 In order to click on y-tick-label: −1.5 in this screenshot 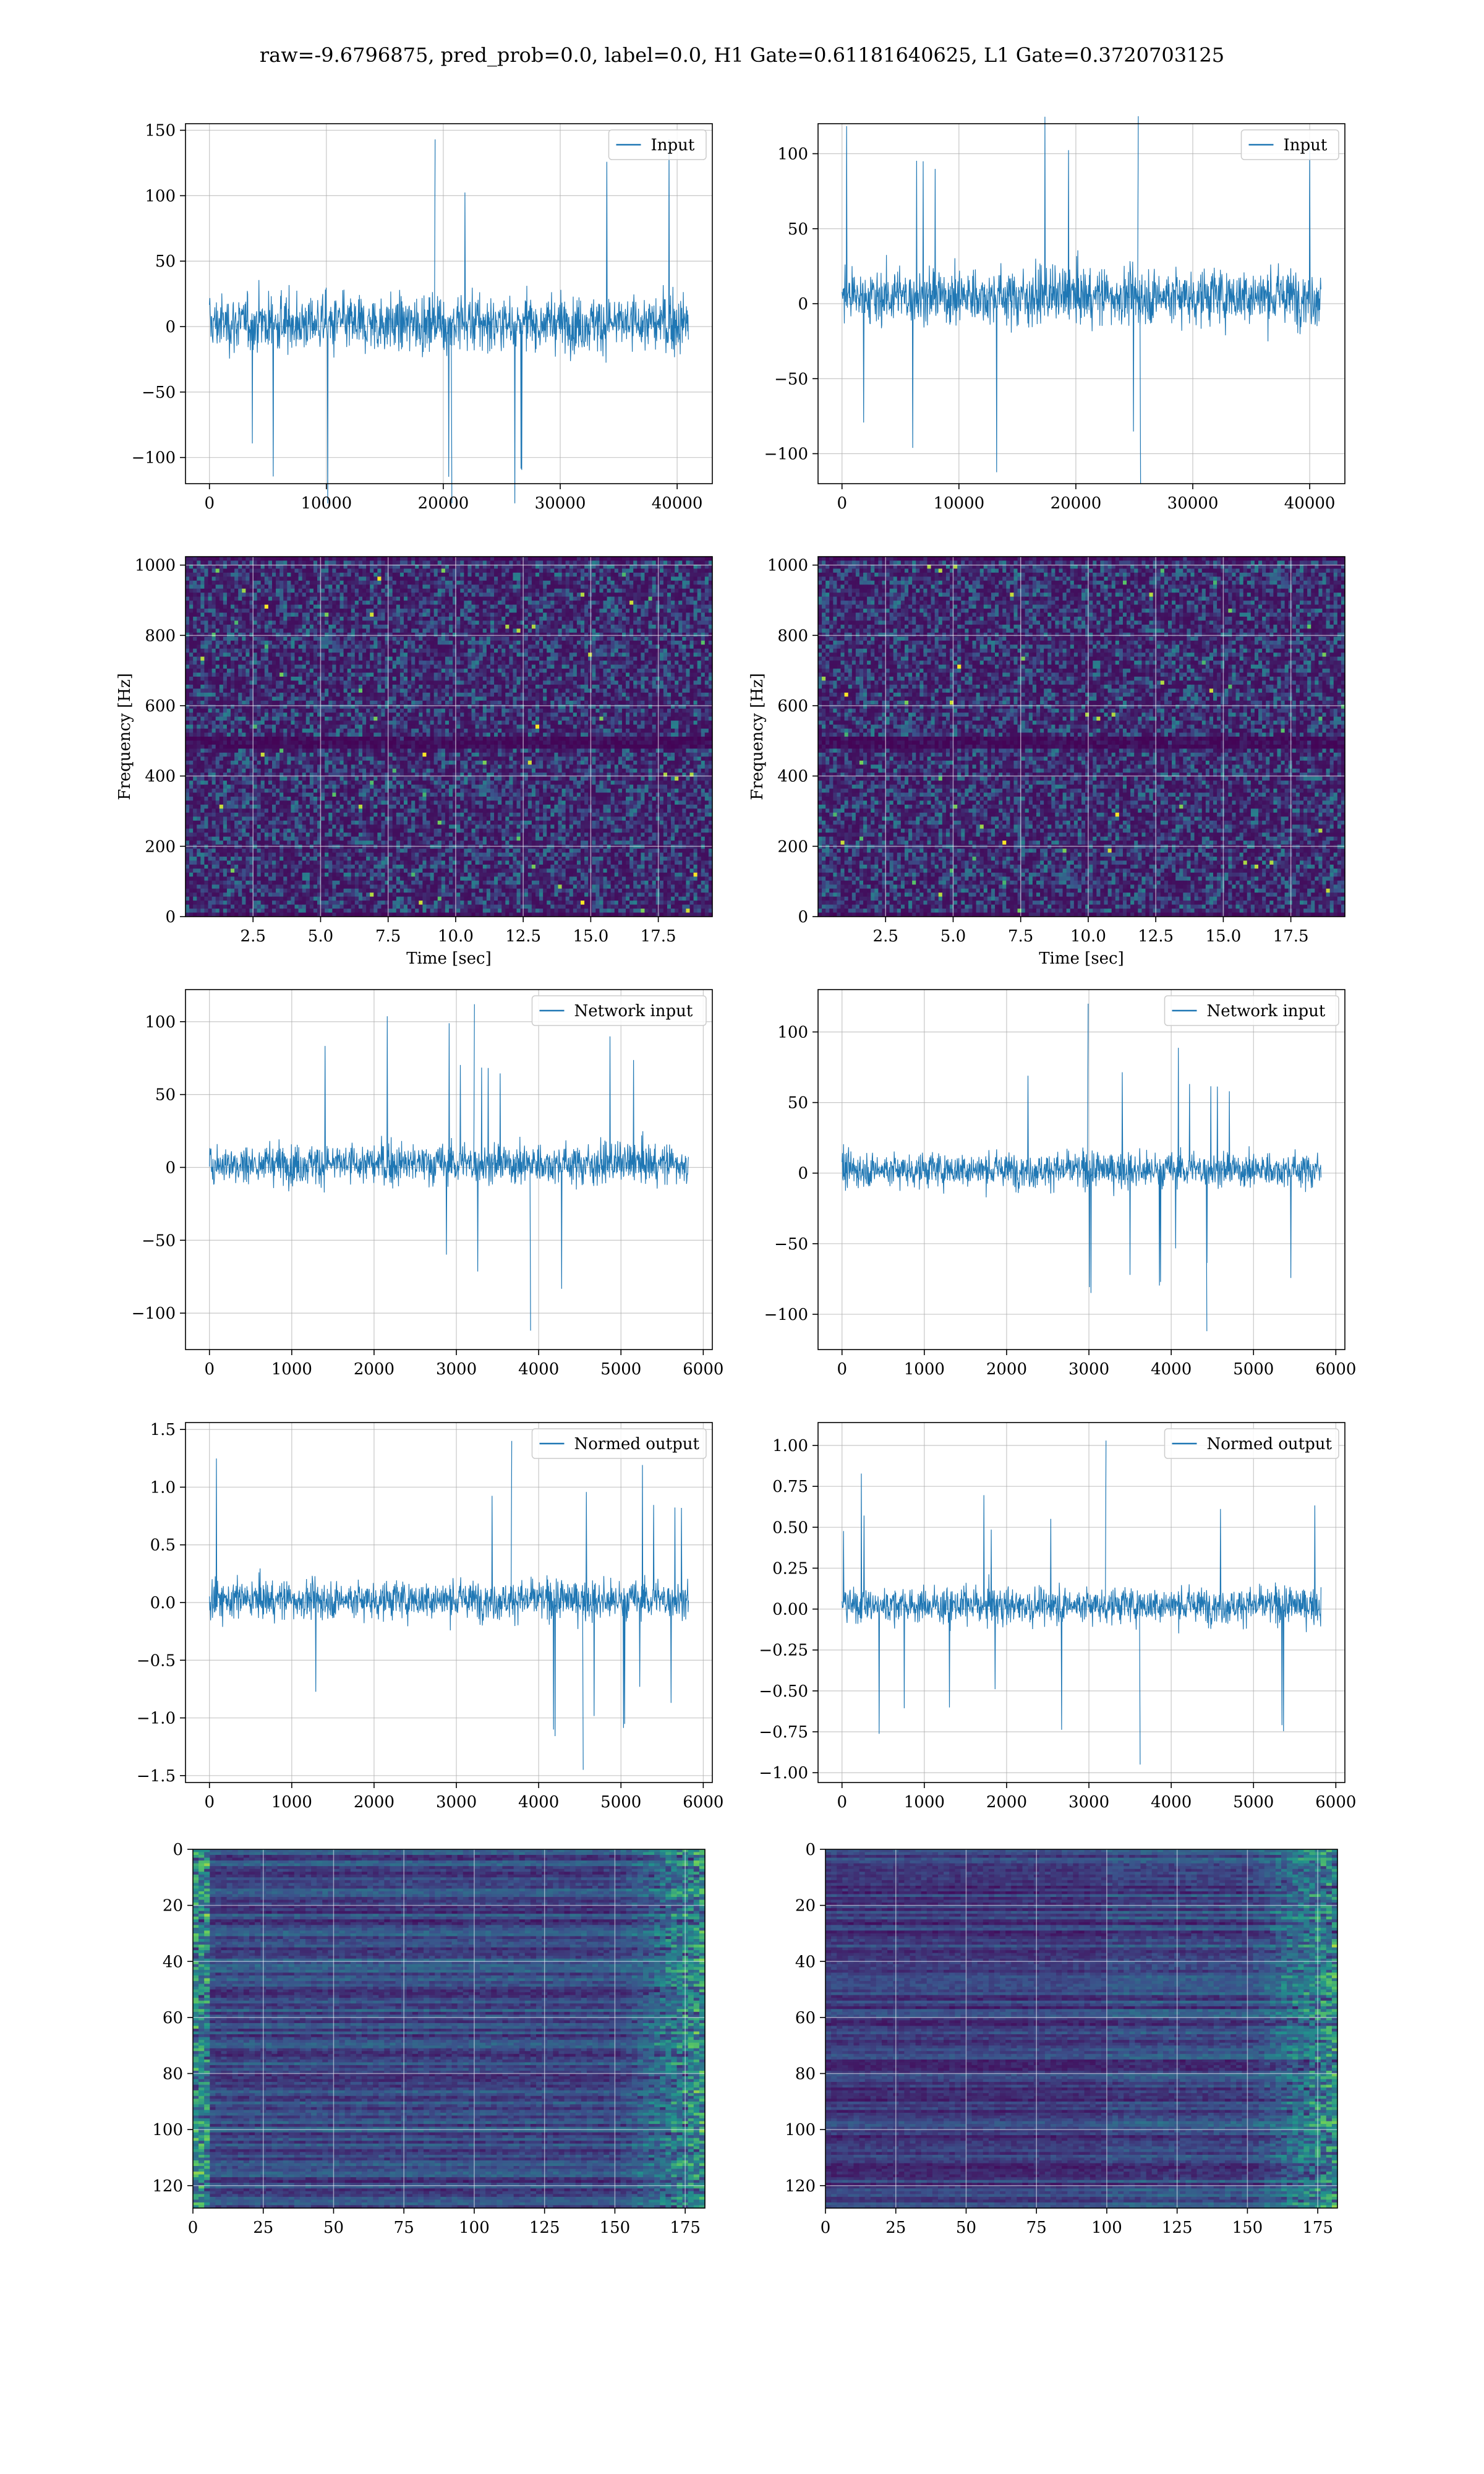, I will do `click(156, 1777)`.